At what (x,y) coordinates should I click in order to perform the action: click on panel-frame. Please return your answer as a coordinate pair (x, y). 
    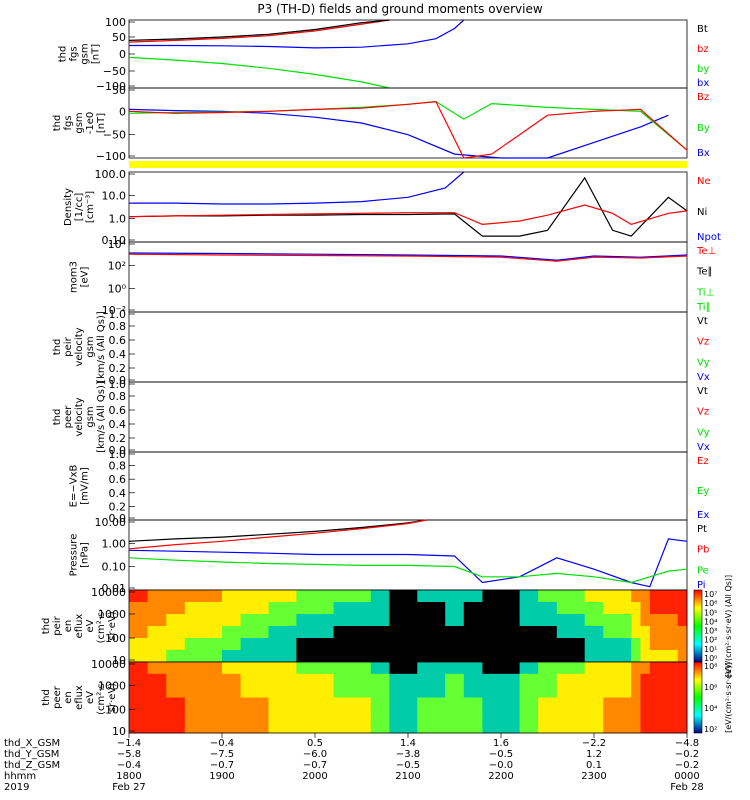
    Looking at the image, I should click on (408, 417).